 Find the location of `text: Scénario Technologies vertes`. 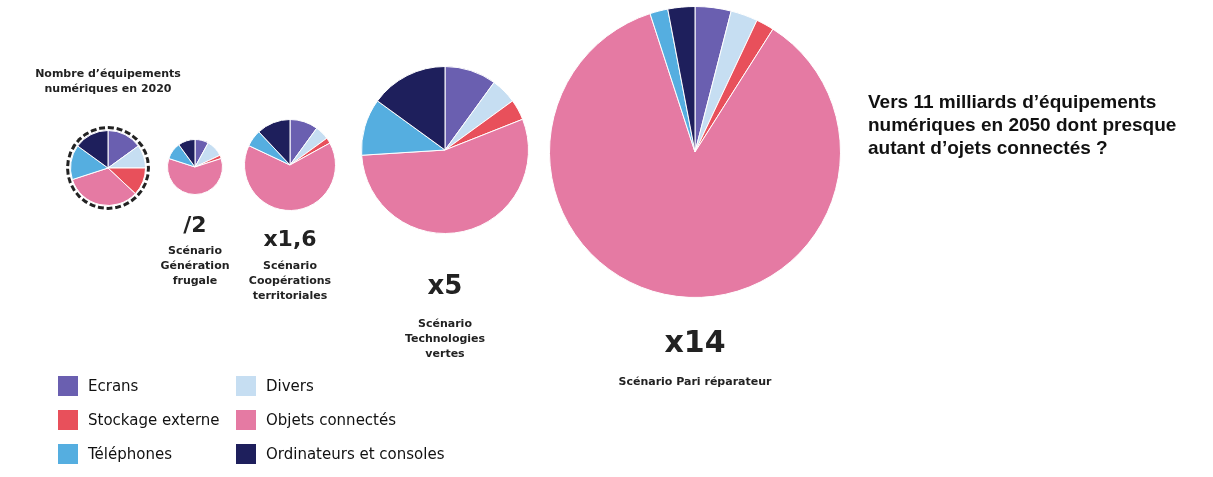

text: Scénario Technologies vertes is located at coordinates (445, 338).